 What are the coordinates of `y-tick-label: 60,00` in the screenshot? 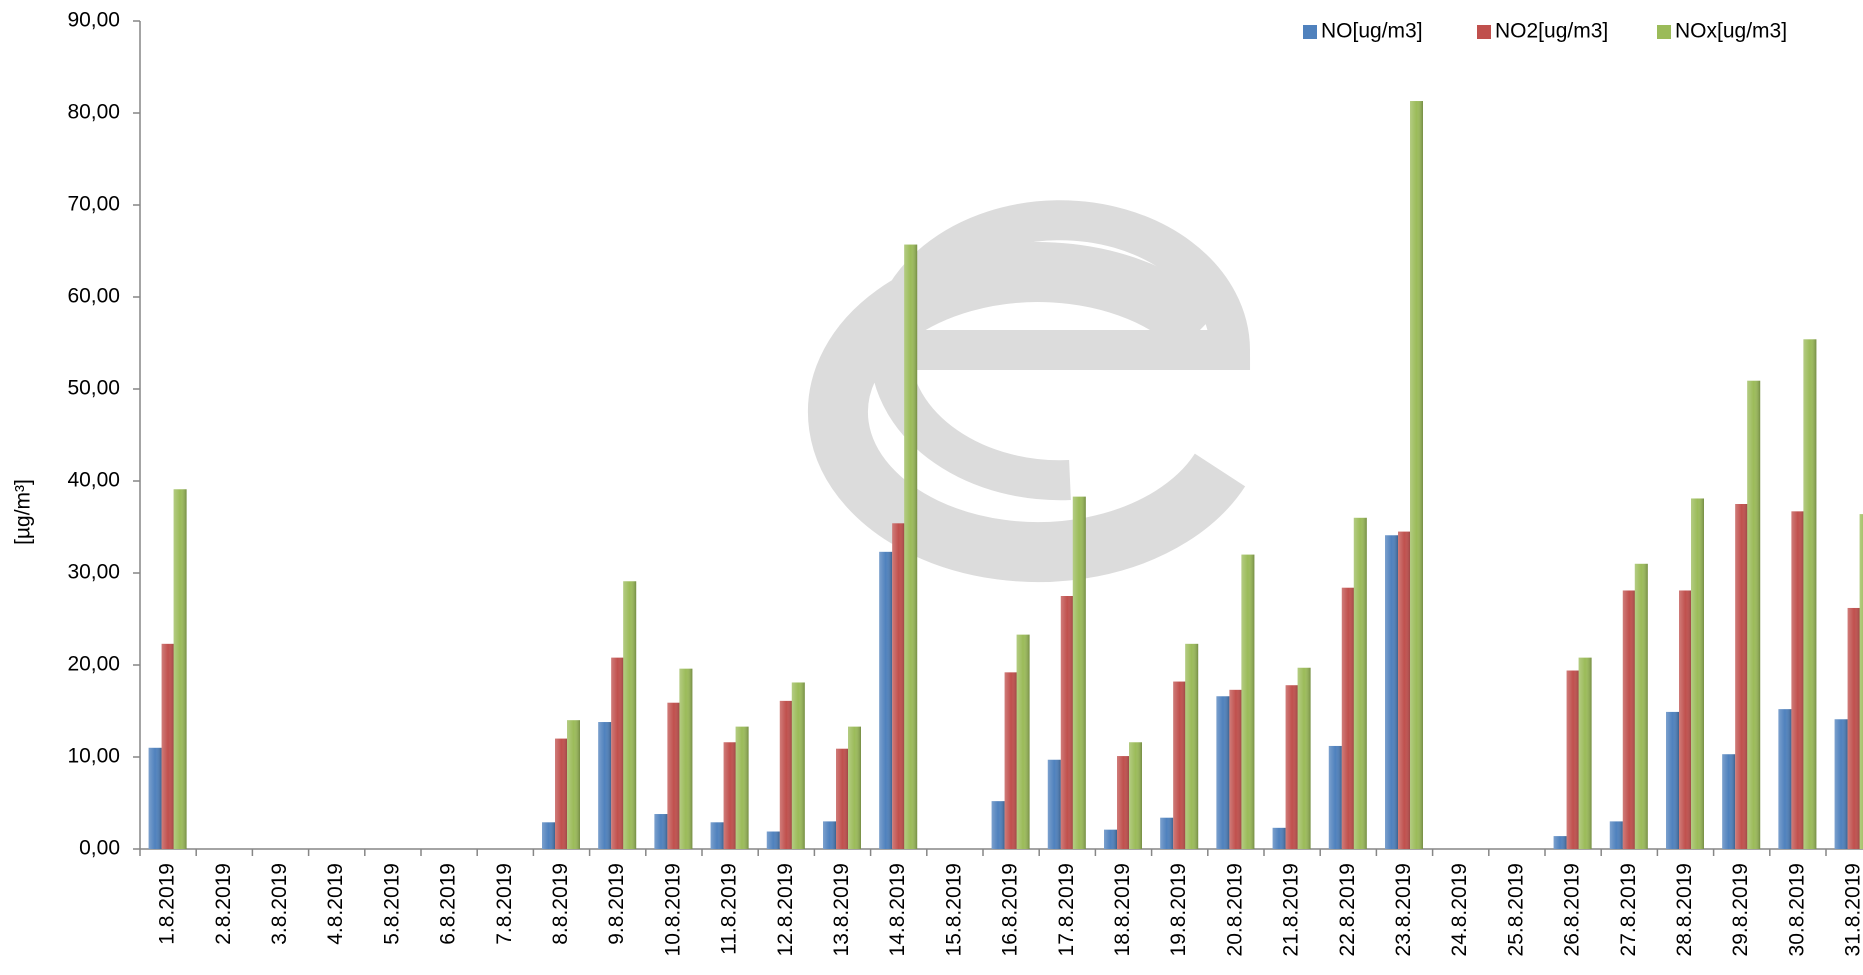 It's located at (93, 296).